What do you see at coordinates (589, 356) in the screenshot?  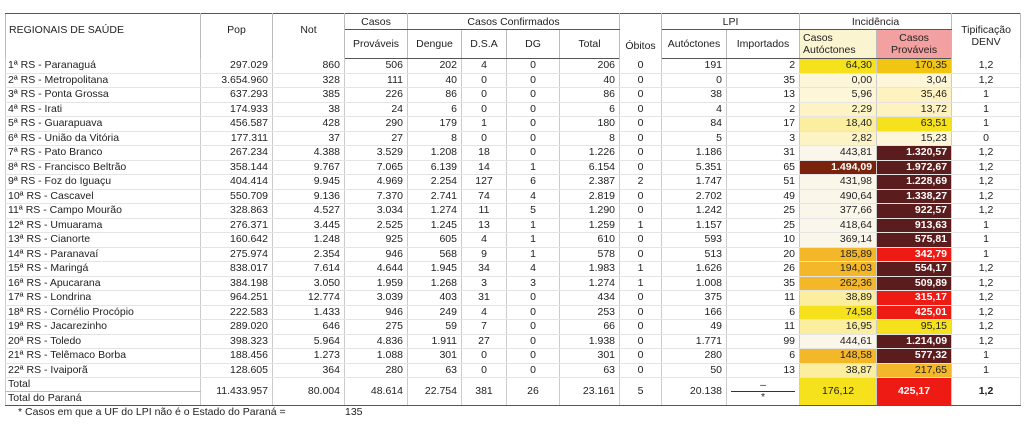 I see `cell: 301` at bounding box center [589, 356].